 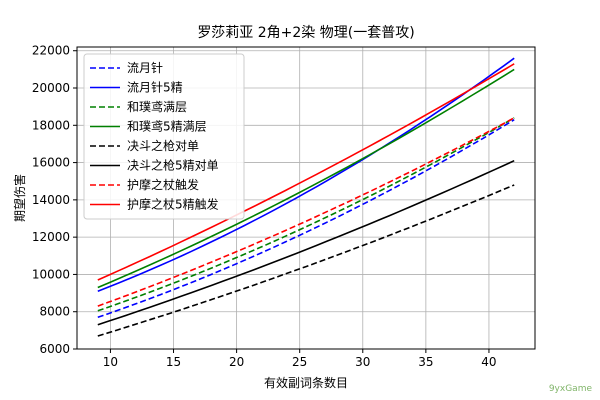 What do you see at coordinates (425, 362) in the screenshot?
I see `x-tick-label: 35` at bounding box center [425, 362].